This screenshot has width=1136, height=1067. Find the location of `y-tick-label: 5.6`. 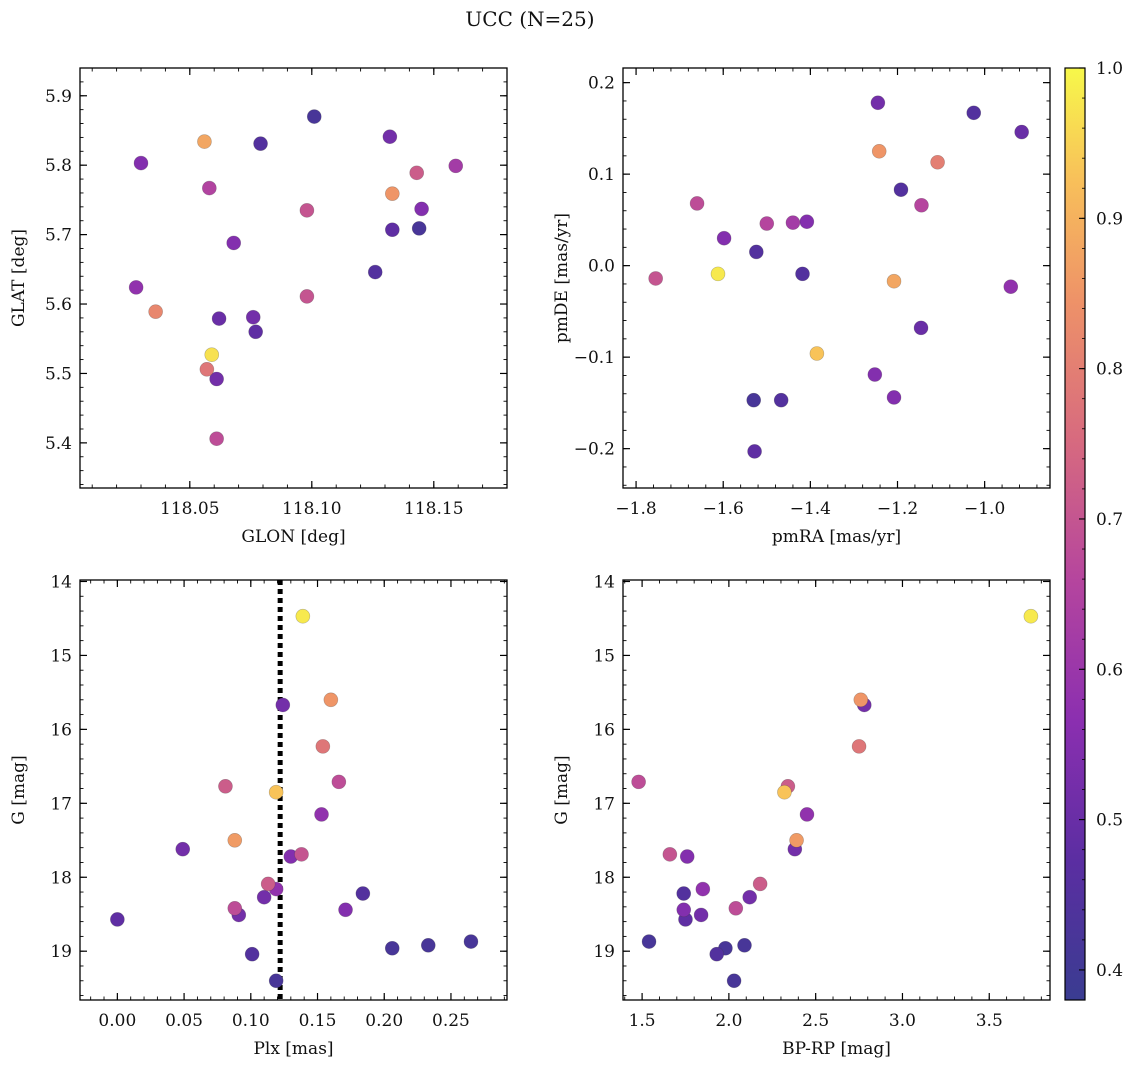

y-tick-label: 5.6 is located at coordinates (58, 305).